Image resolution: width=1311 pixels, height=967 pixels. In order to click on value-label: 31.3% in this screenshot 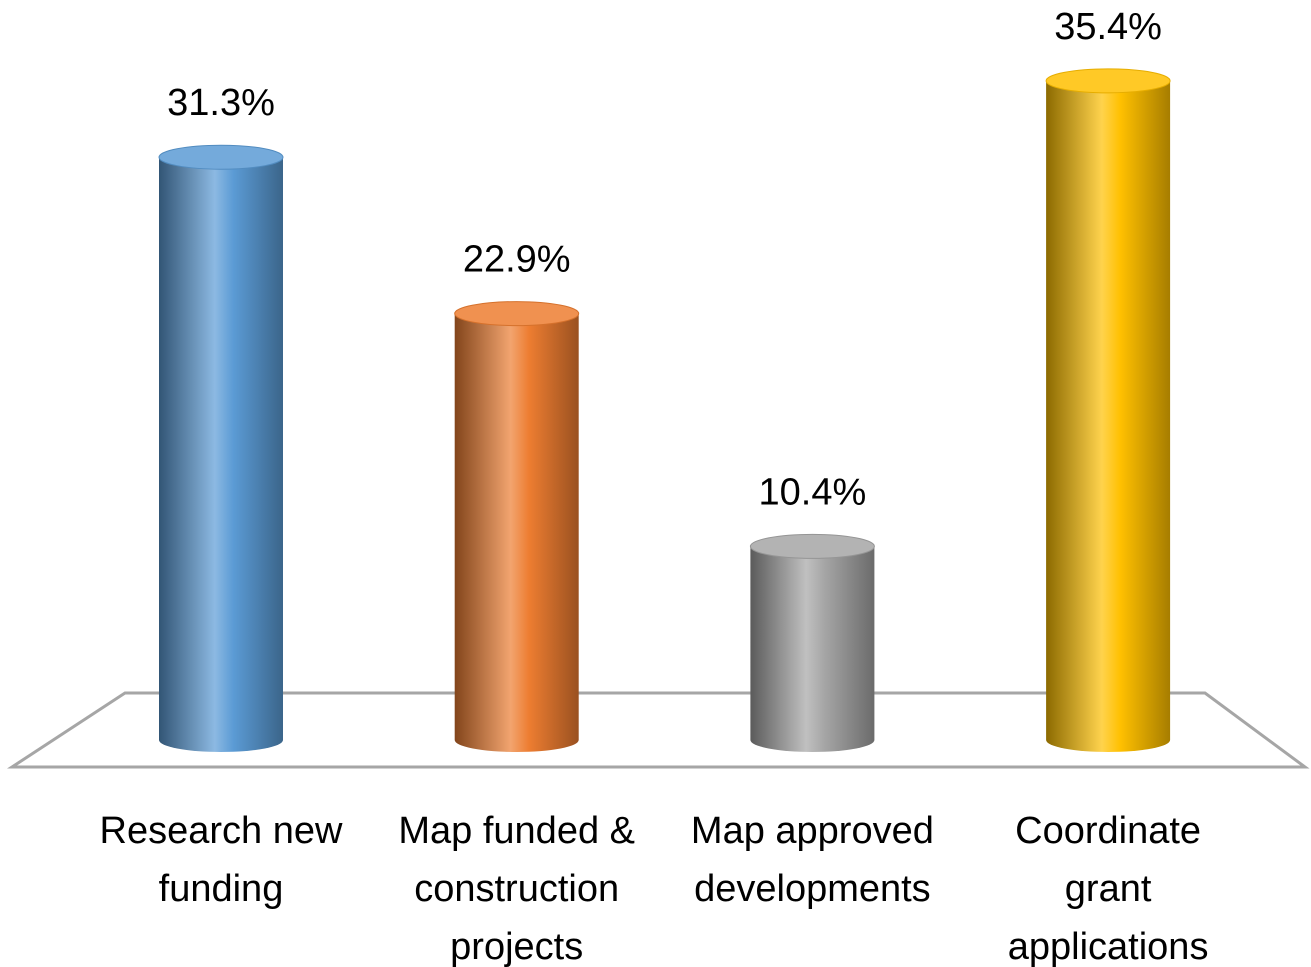, I will do `click(221, 103)`.